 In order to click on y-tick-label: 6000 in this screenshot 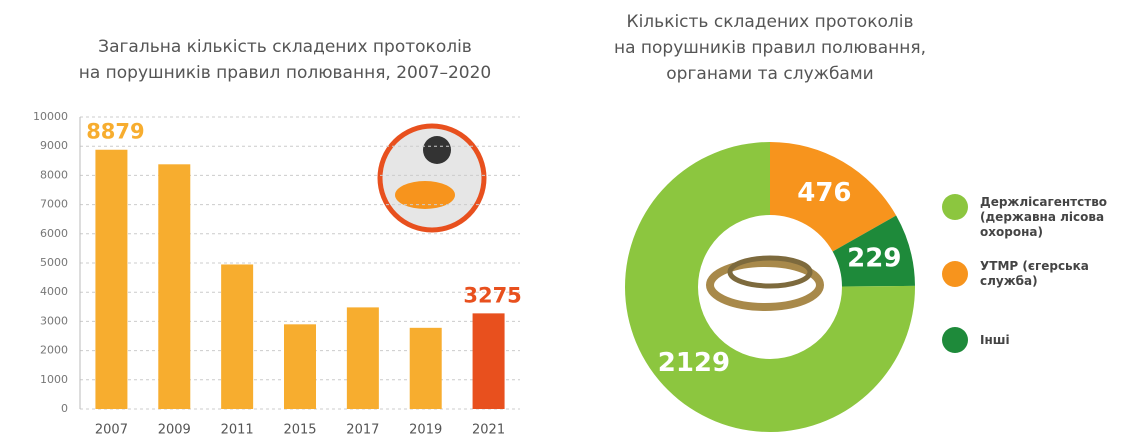, I will do `click(54, 233)`.